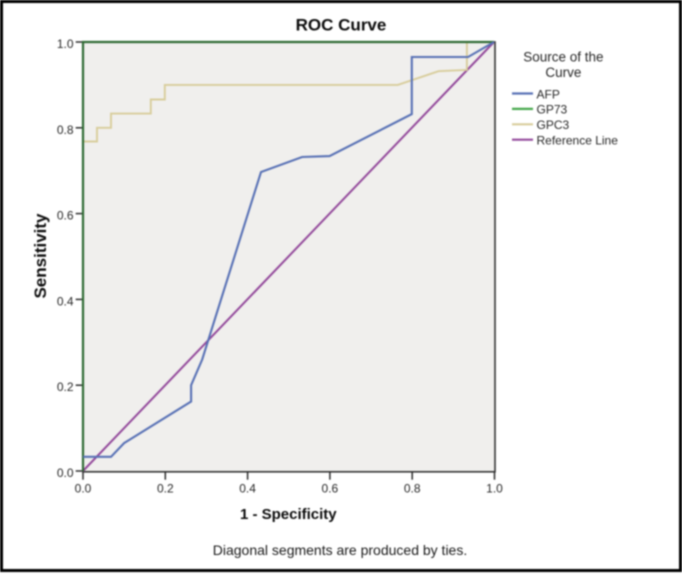 The image size is (682, 577). I want to click on svg-text: AFP, so click(548, 94).